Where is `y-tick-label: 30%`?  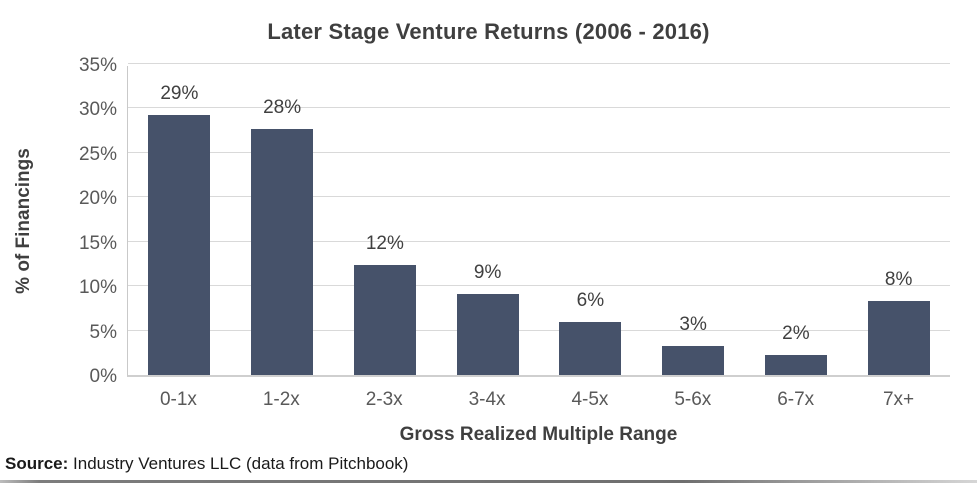
y-tick-label: 30% is located at coordinates (97, 110).